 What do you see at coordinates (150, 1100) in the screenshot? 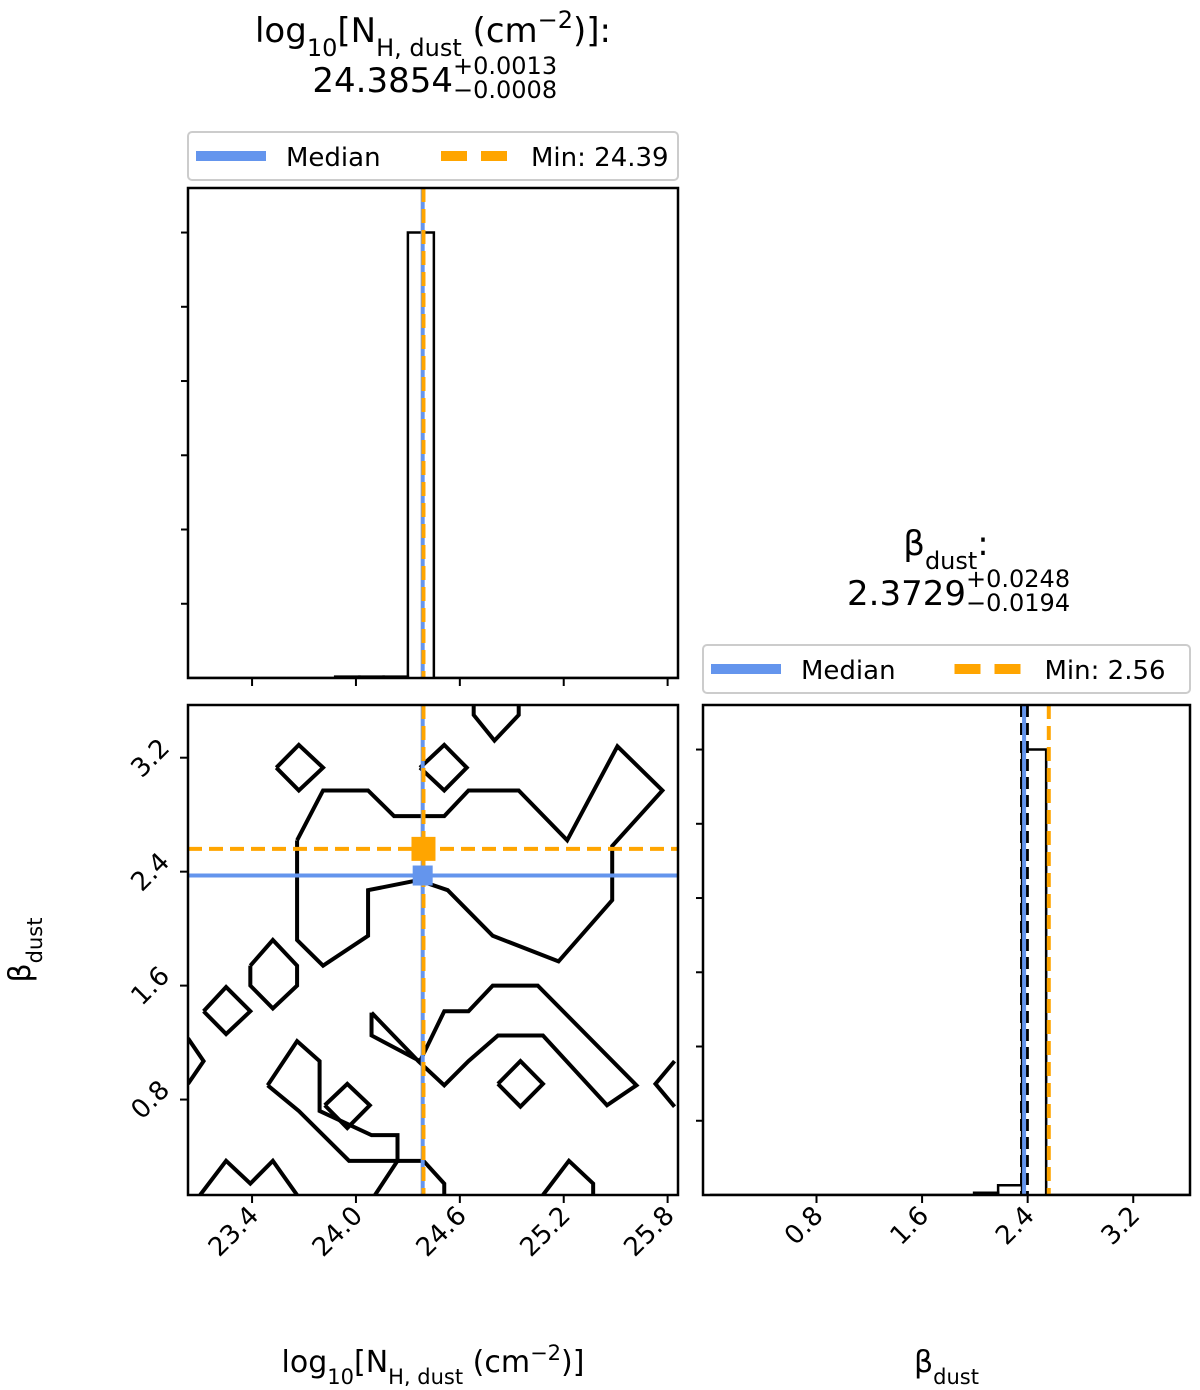
I see `y-tick-label: 0.8` at bounding box center [150, 1100].